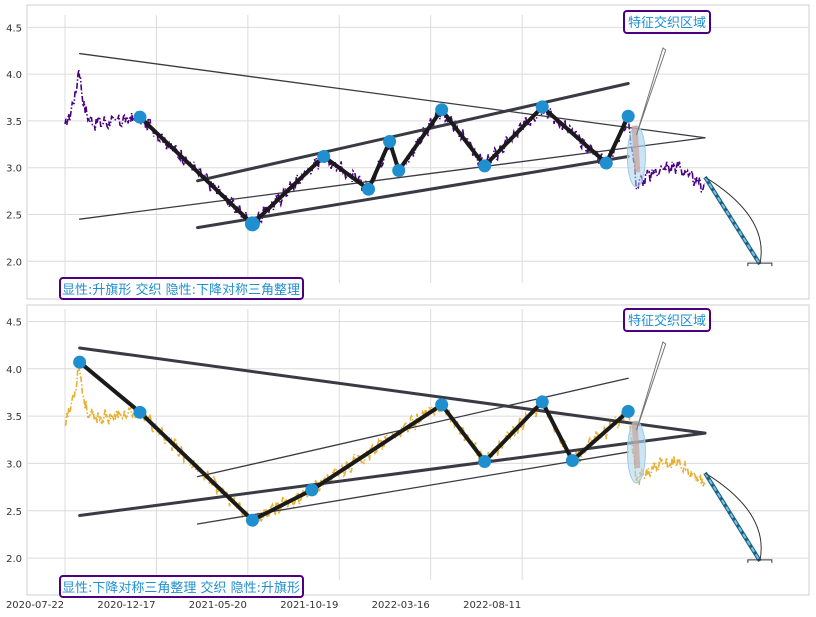 The width and height of the screenshot is (816, 617). Describe the element at coordinates (14, 370) in the screenshot. I see `bot-y-tick-4: 4.0` at that location.